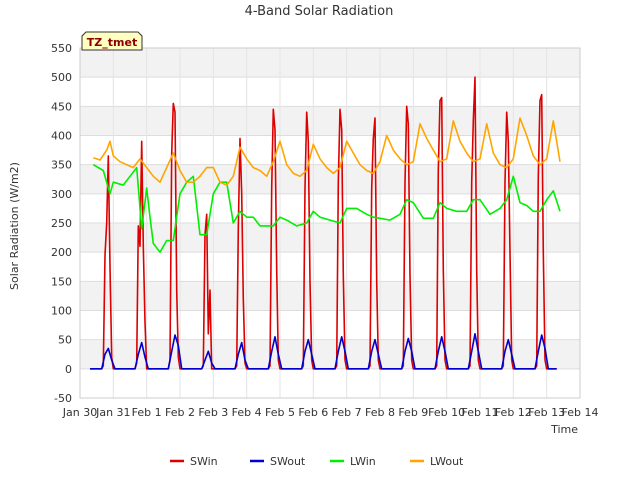 The height and width of the screenshot is (480, 640). What do you see at coordinates (79, 412) in the screenshot?
I see `x-tick-label: Jan 30` at bounding box center [79, 412].